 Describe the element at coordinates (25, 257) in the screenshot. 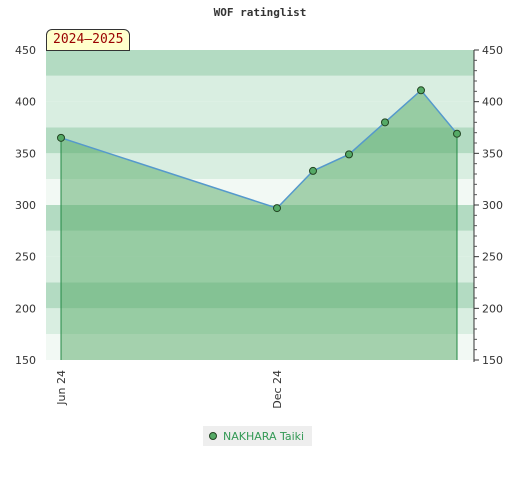

I see `y-tick-label-left: 250` at that location.